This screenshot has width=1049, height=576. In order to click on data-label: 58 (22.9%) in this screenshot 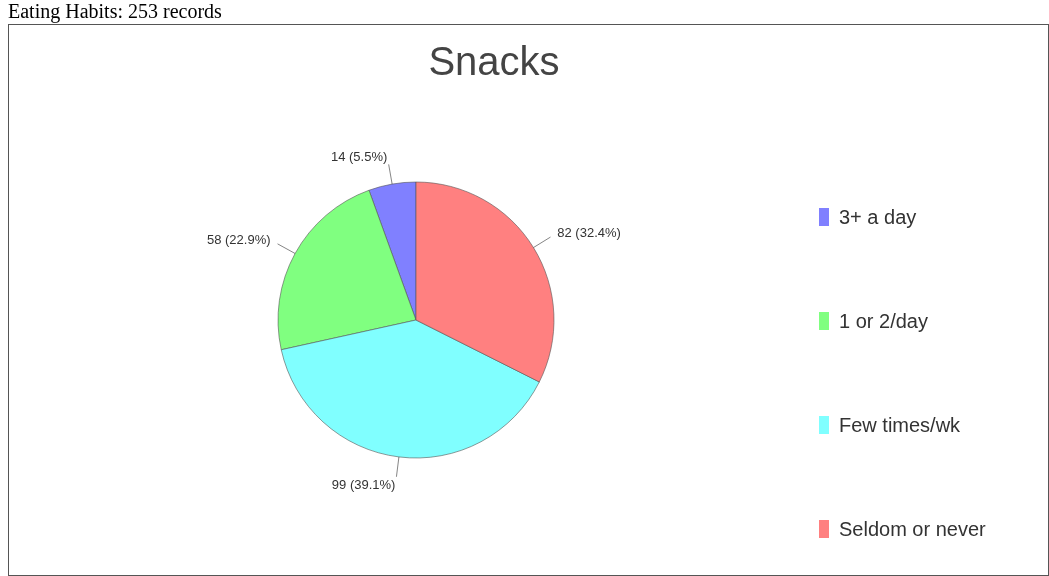, I will do `click(238, 240)`.